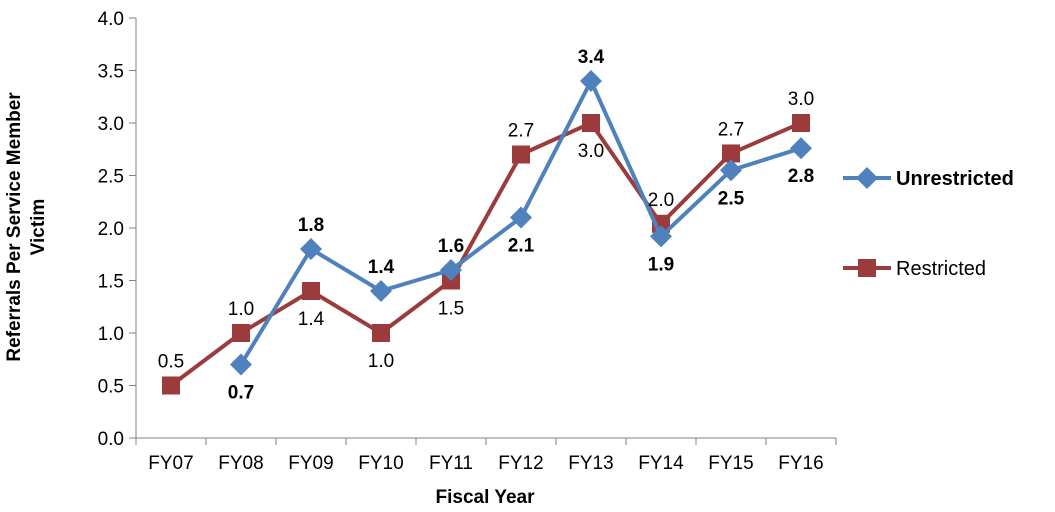  What do you see at coordinates (241, 393) in the screenshot?
I see `data-label-unrestricted: 0.7` at bounding box center [241, 393].